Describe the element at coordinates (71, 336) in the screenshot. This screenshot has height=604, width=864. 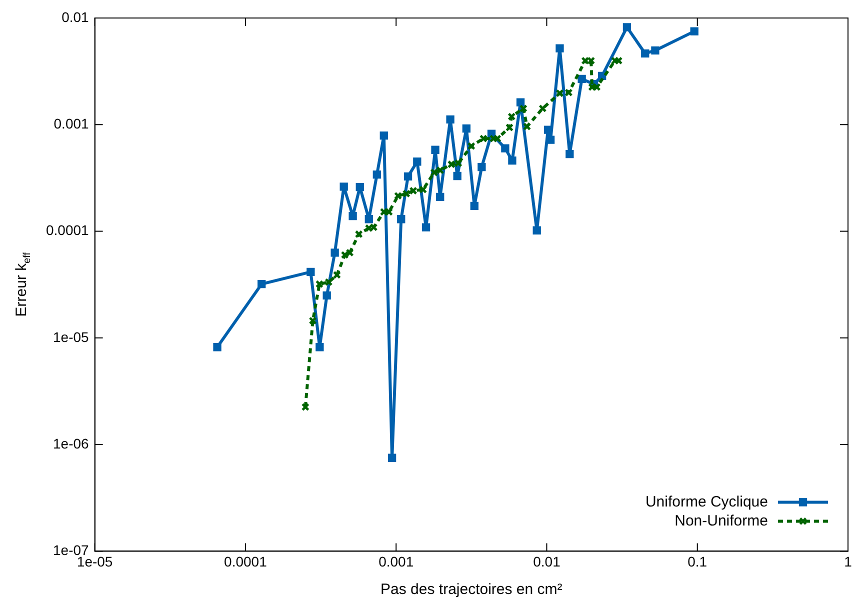
I see `y-tick-label: 1e-05` at that location.